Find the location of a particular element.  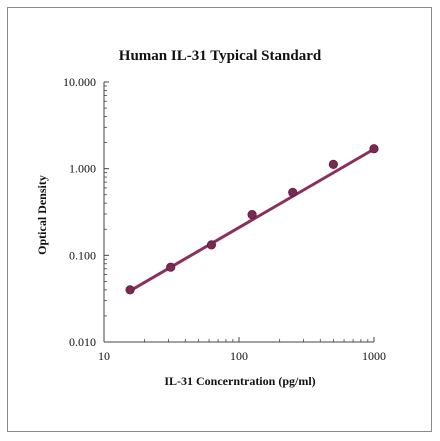

y-tick-label: 0.010 is located at coordinates (82, 342).